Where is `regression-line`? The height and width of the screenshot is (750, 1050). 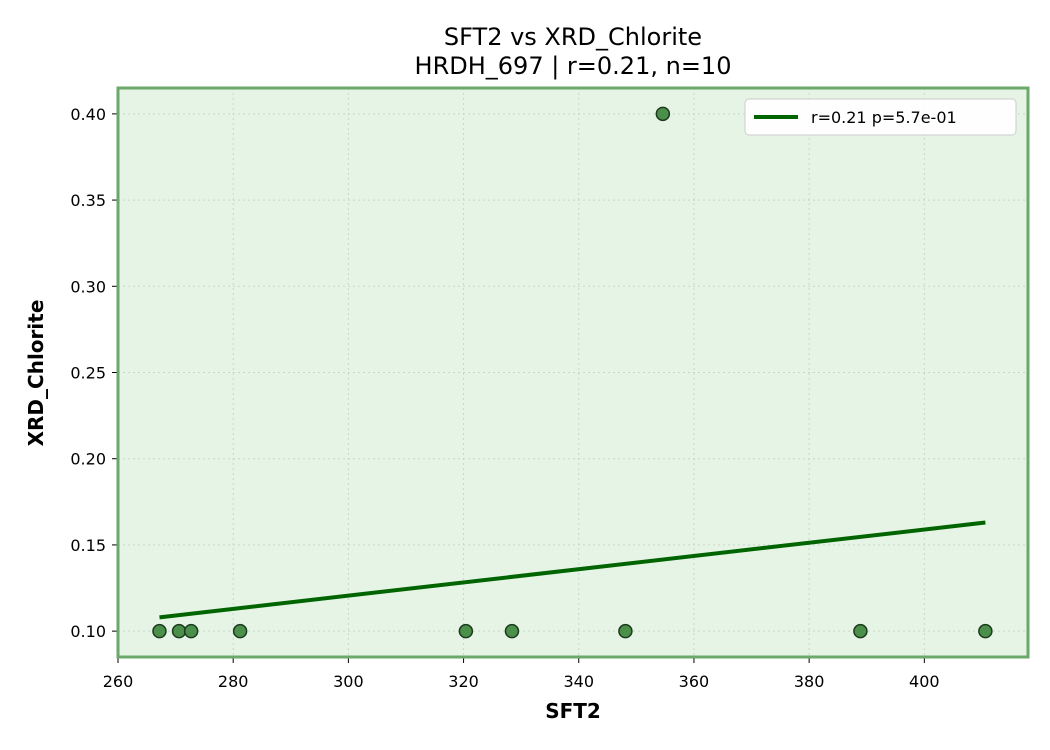
regression-line is located at coordinates (572, 570).